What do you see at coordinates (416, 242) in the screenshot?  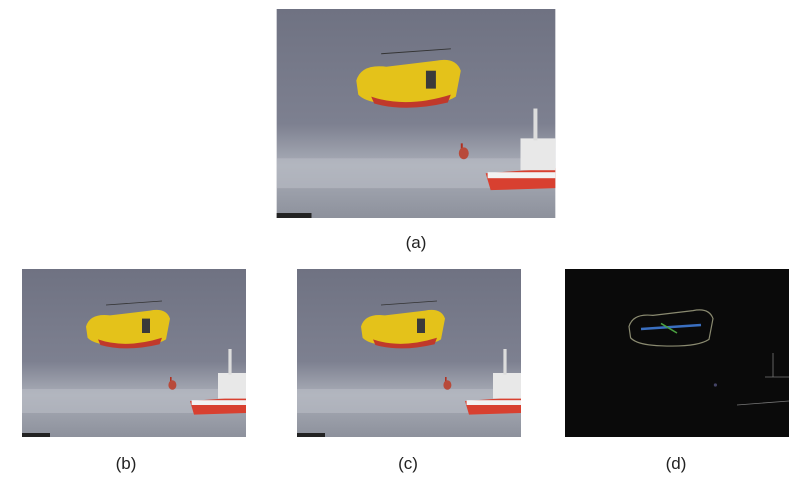 I see `caption: (a)` at bounding box center [416, 242].